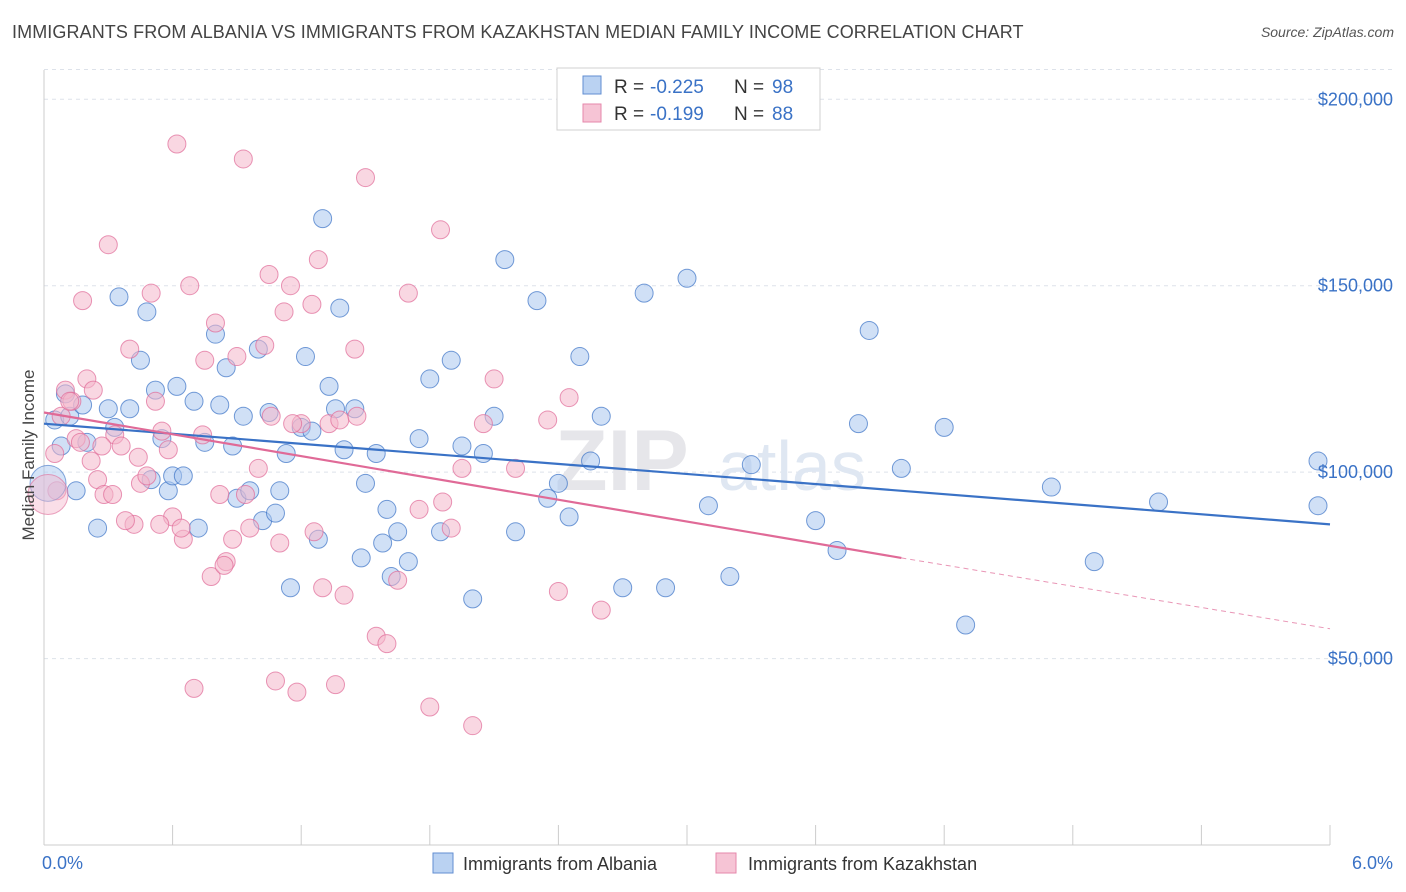 The width and height of the screenshot is (1406, 892). Describe the element at coordinates (443, 863) in the screenshot. I see `bottom-legend-swatch-albania` at that location.